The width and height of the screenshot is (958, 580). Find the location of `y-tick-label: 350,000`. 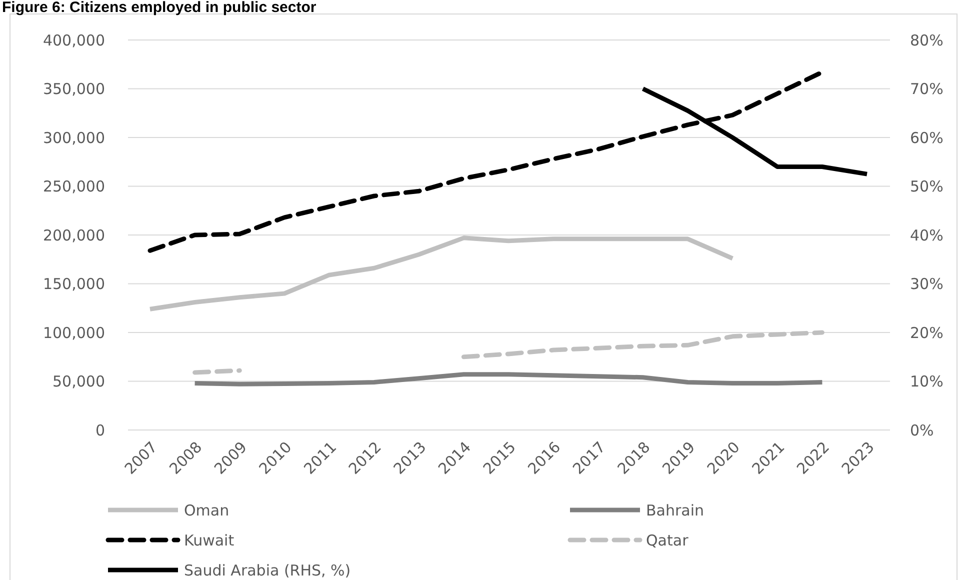

y-tick-label: 350,000 is located at coordinates (73, 89).